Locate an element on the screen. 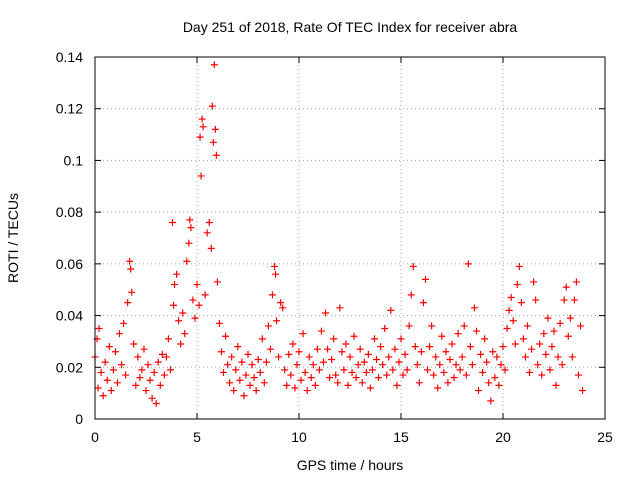 The image size is (640, 480). y-tick-label: 0.14 is located at coordinates (69, 57).